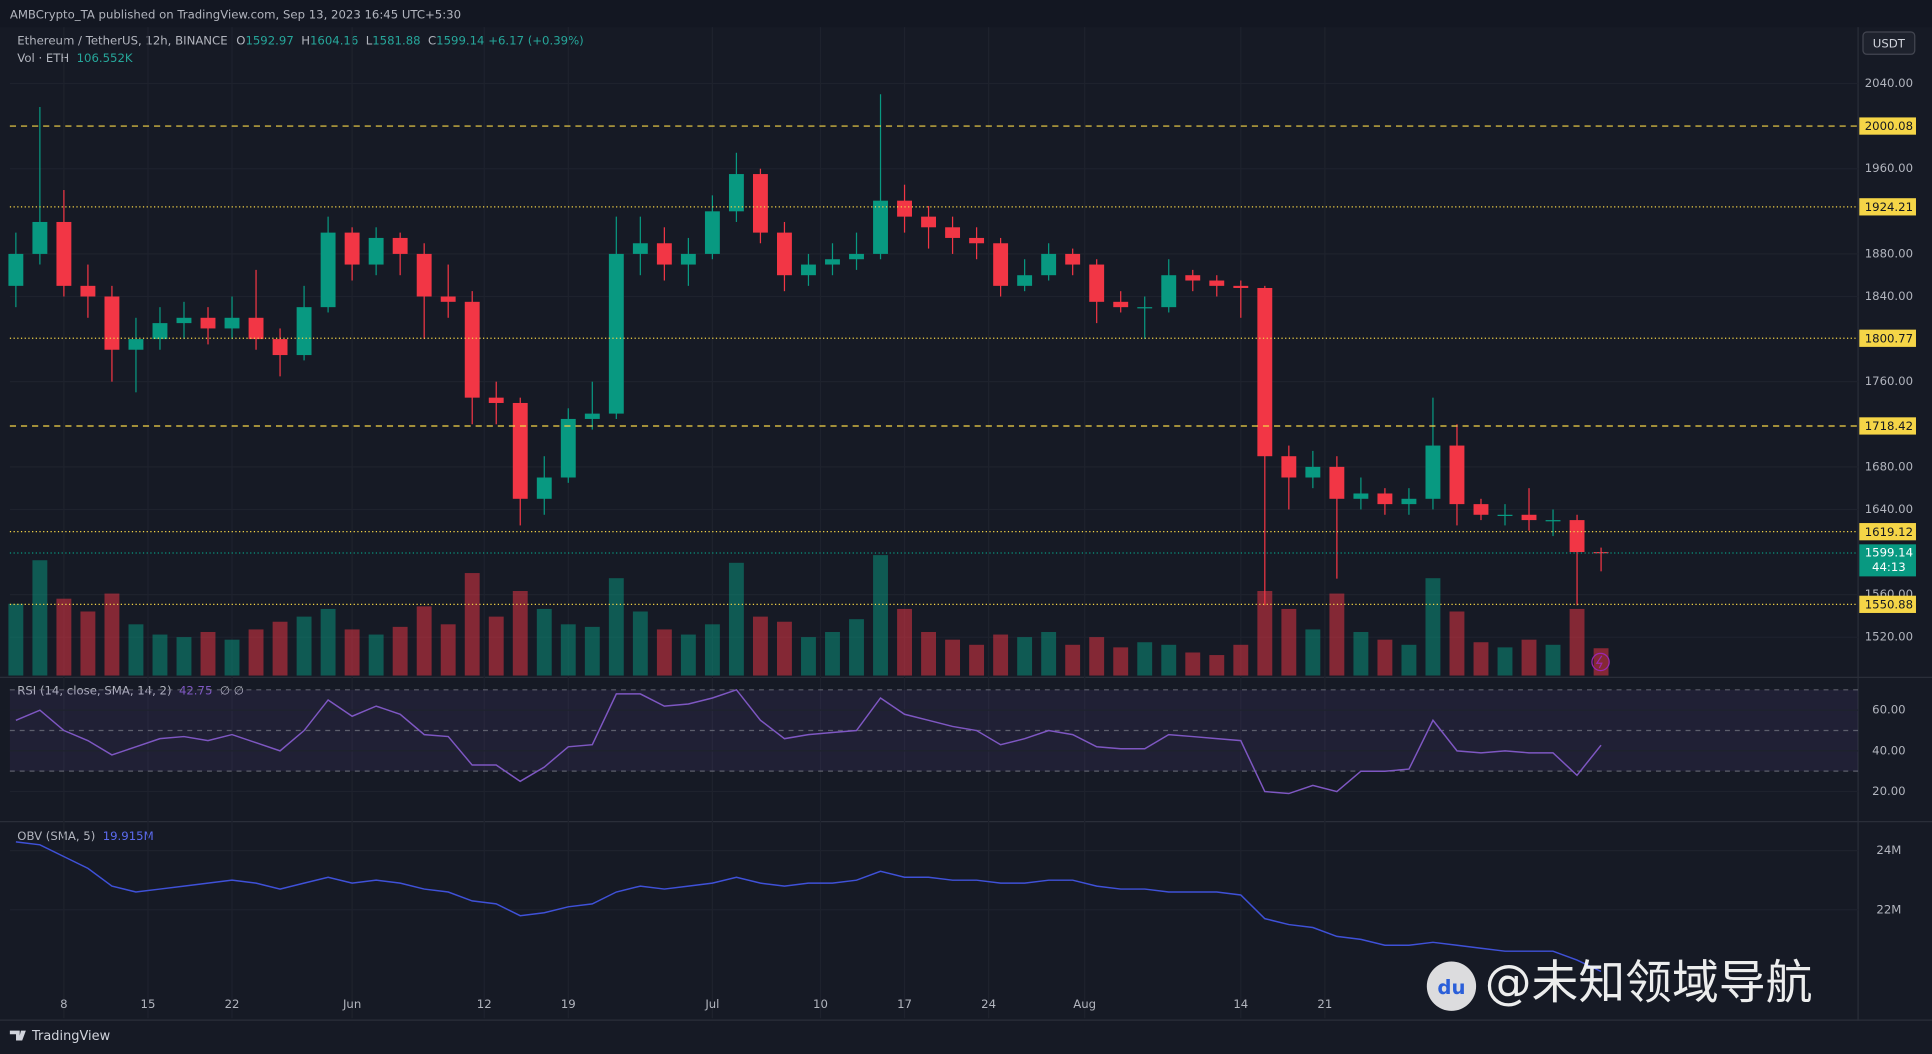 Image resolution: width=1932 pixels, height=1054 pixels. What do you see at coordinates (122, 40) in the screenshot?
I see `symbol-title: Ethereum / TetherUS, 12h, BINANCE` at bounding box center [122, 40].